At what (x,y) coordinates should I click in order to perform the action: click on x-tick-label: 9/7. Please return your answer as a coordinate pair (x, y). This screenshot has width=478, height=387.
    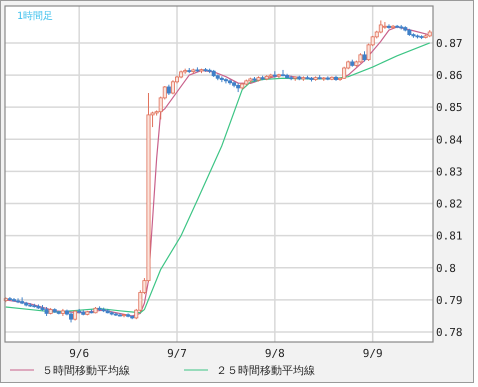
    Looking at the image, I should click on (177, 353).